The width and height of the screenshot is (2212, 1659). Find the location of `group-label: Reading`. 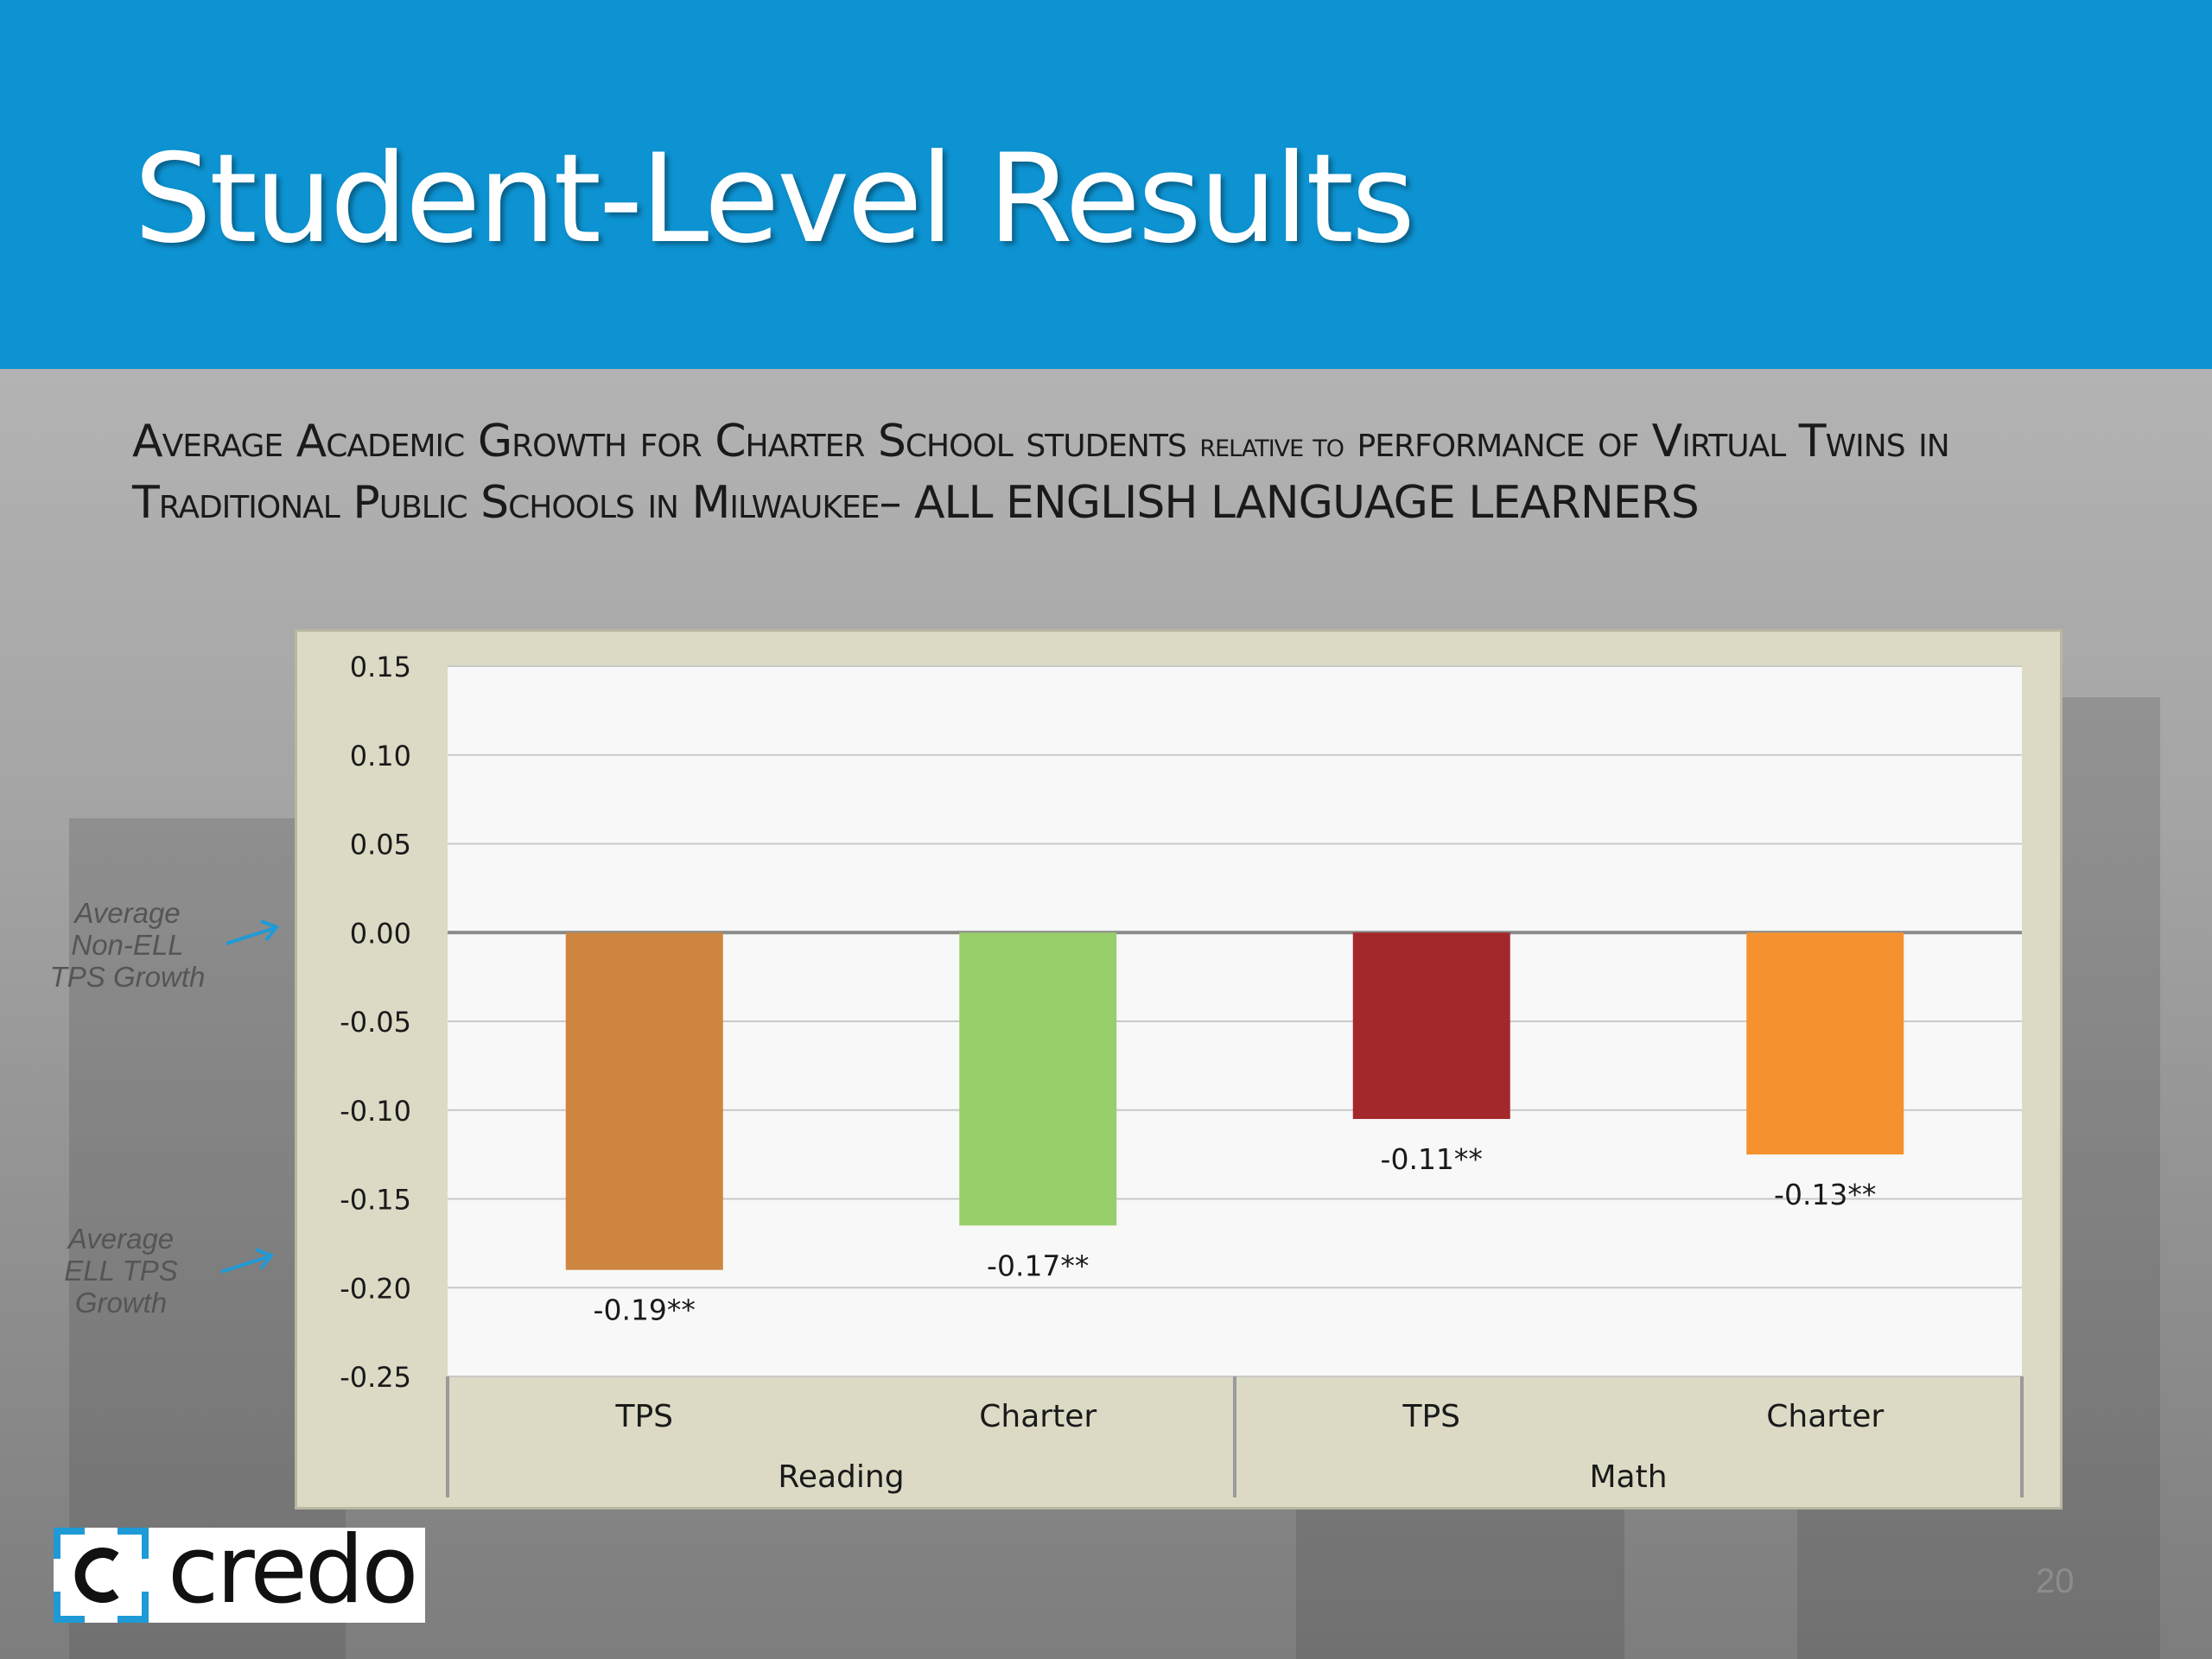

group-label: Reading is located at coordinates (841, 1477).